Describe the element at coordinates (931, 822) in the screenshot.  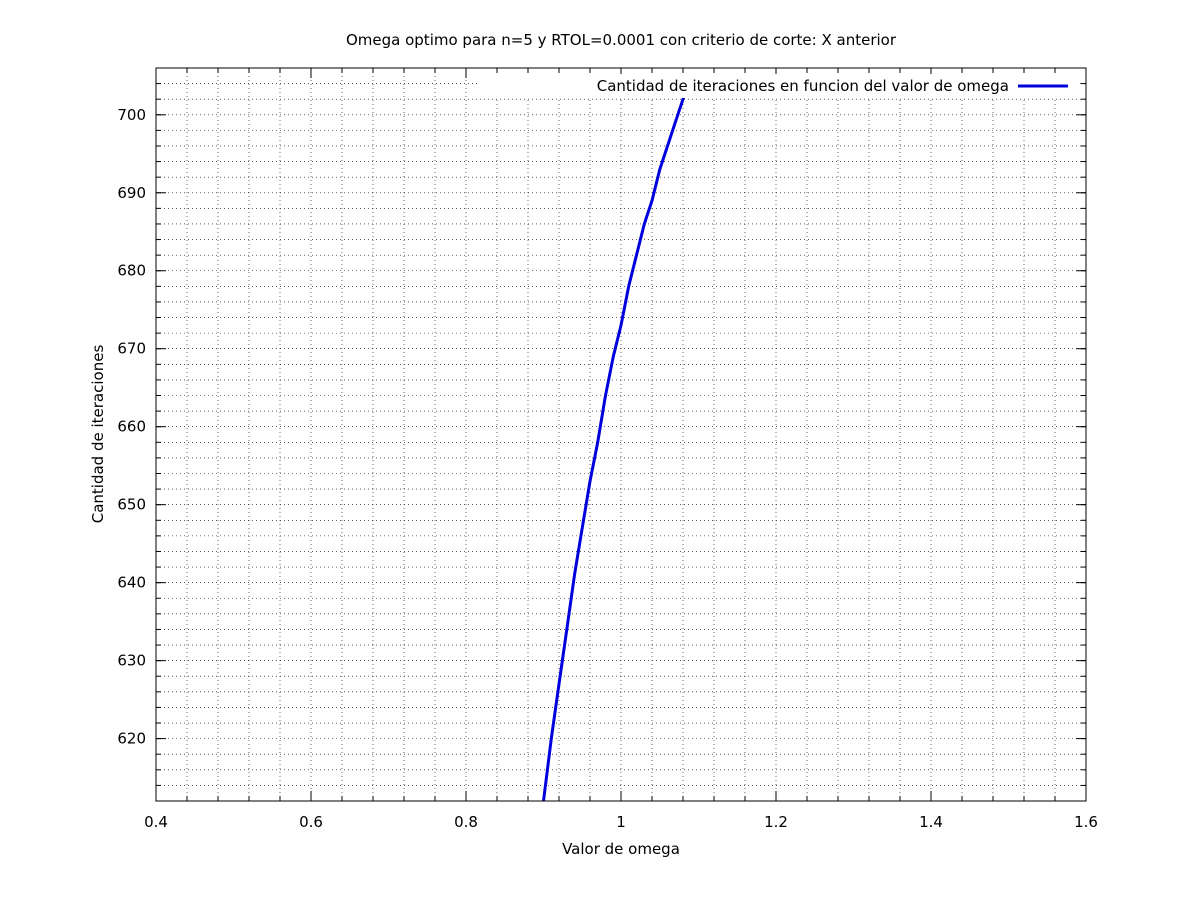
I see `x-tick-label: 1.4` at that location.